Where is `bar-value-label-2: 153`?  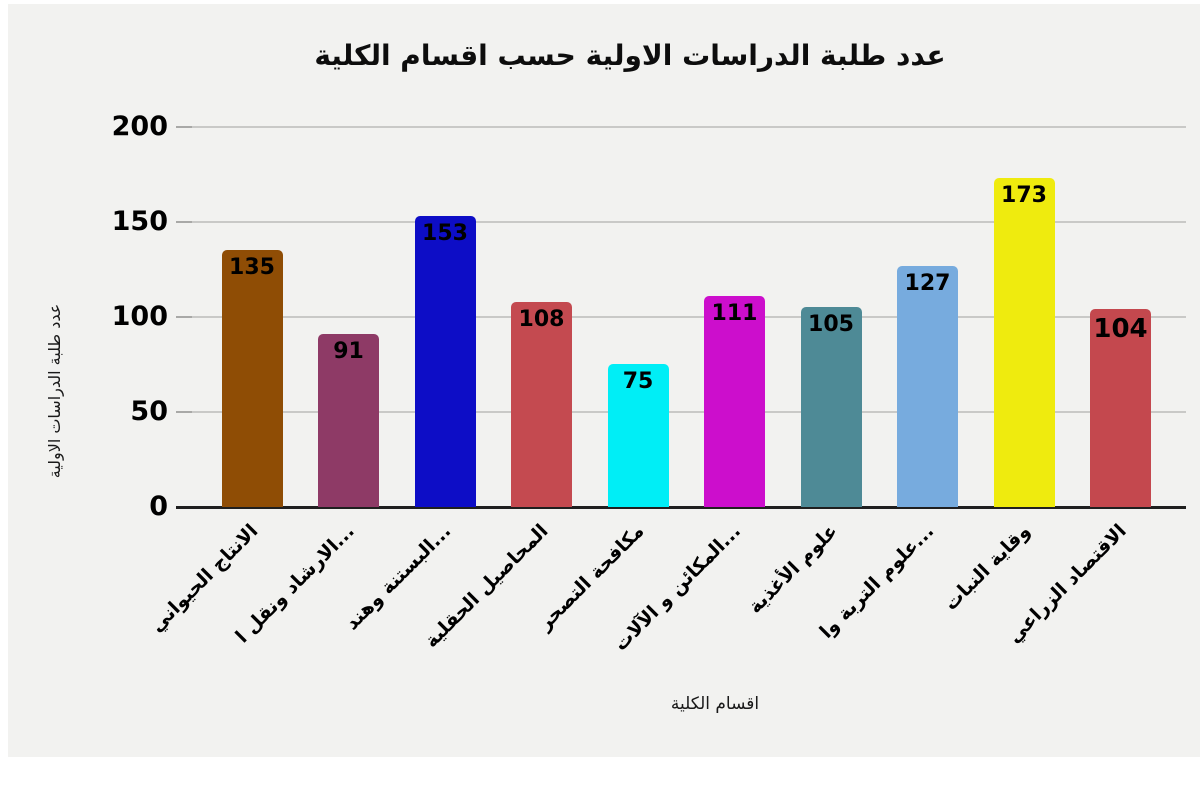
bar-value-label-2: 153 is located at coordinates (445, 233).